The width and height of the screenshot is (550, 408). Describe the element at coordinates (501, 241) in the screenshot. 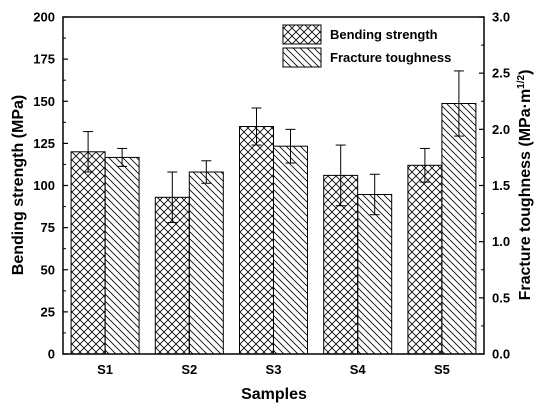

I see `y2-tick-label: 1.0` at that location.